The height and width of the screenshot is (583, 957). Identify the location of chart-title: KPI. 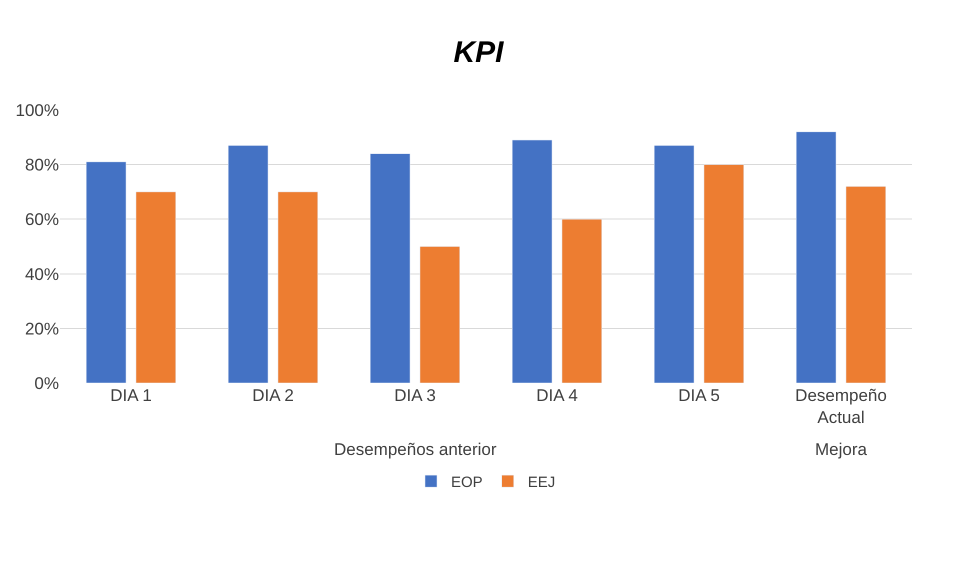
(478, 52).